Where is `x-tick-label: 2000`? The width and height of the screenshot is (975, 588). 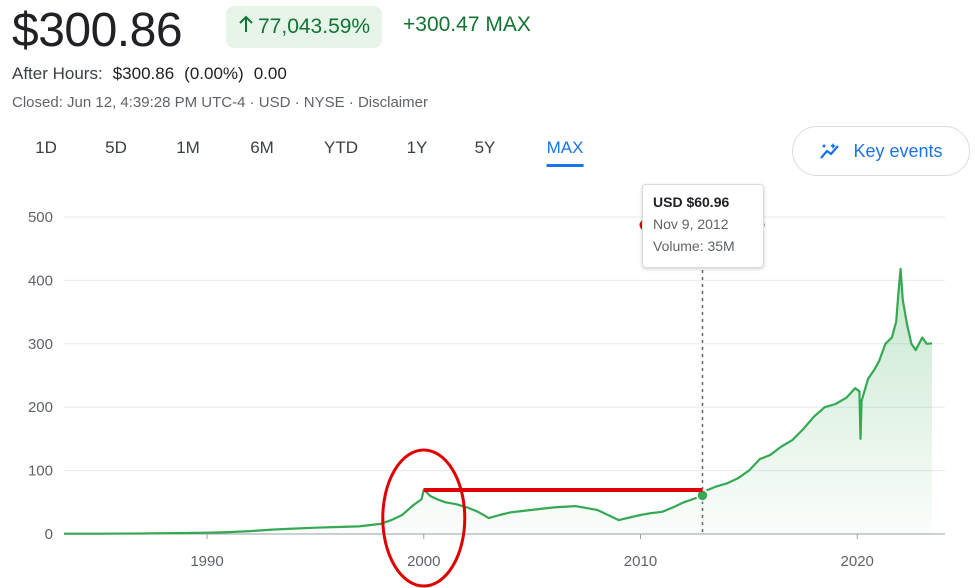
x-tick-label: 2000 is located at coordinates (423, 561).